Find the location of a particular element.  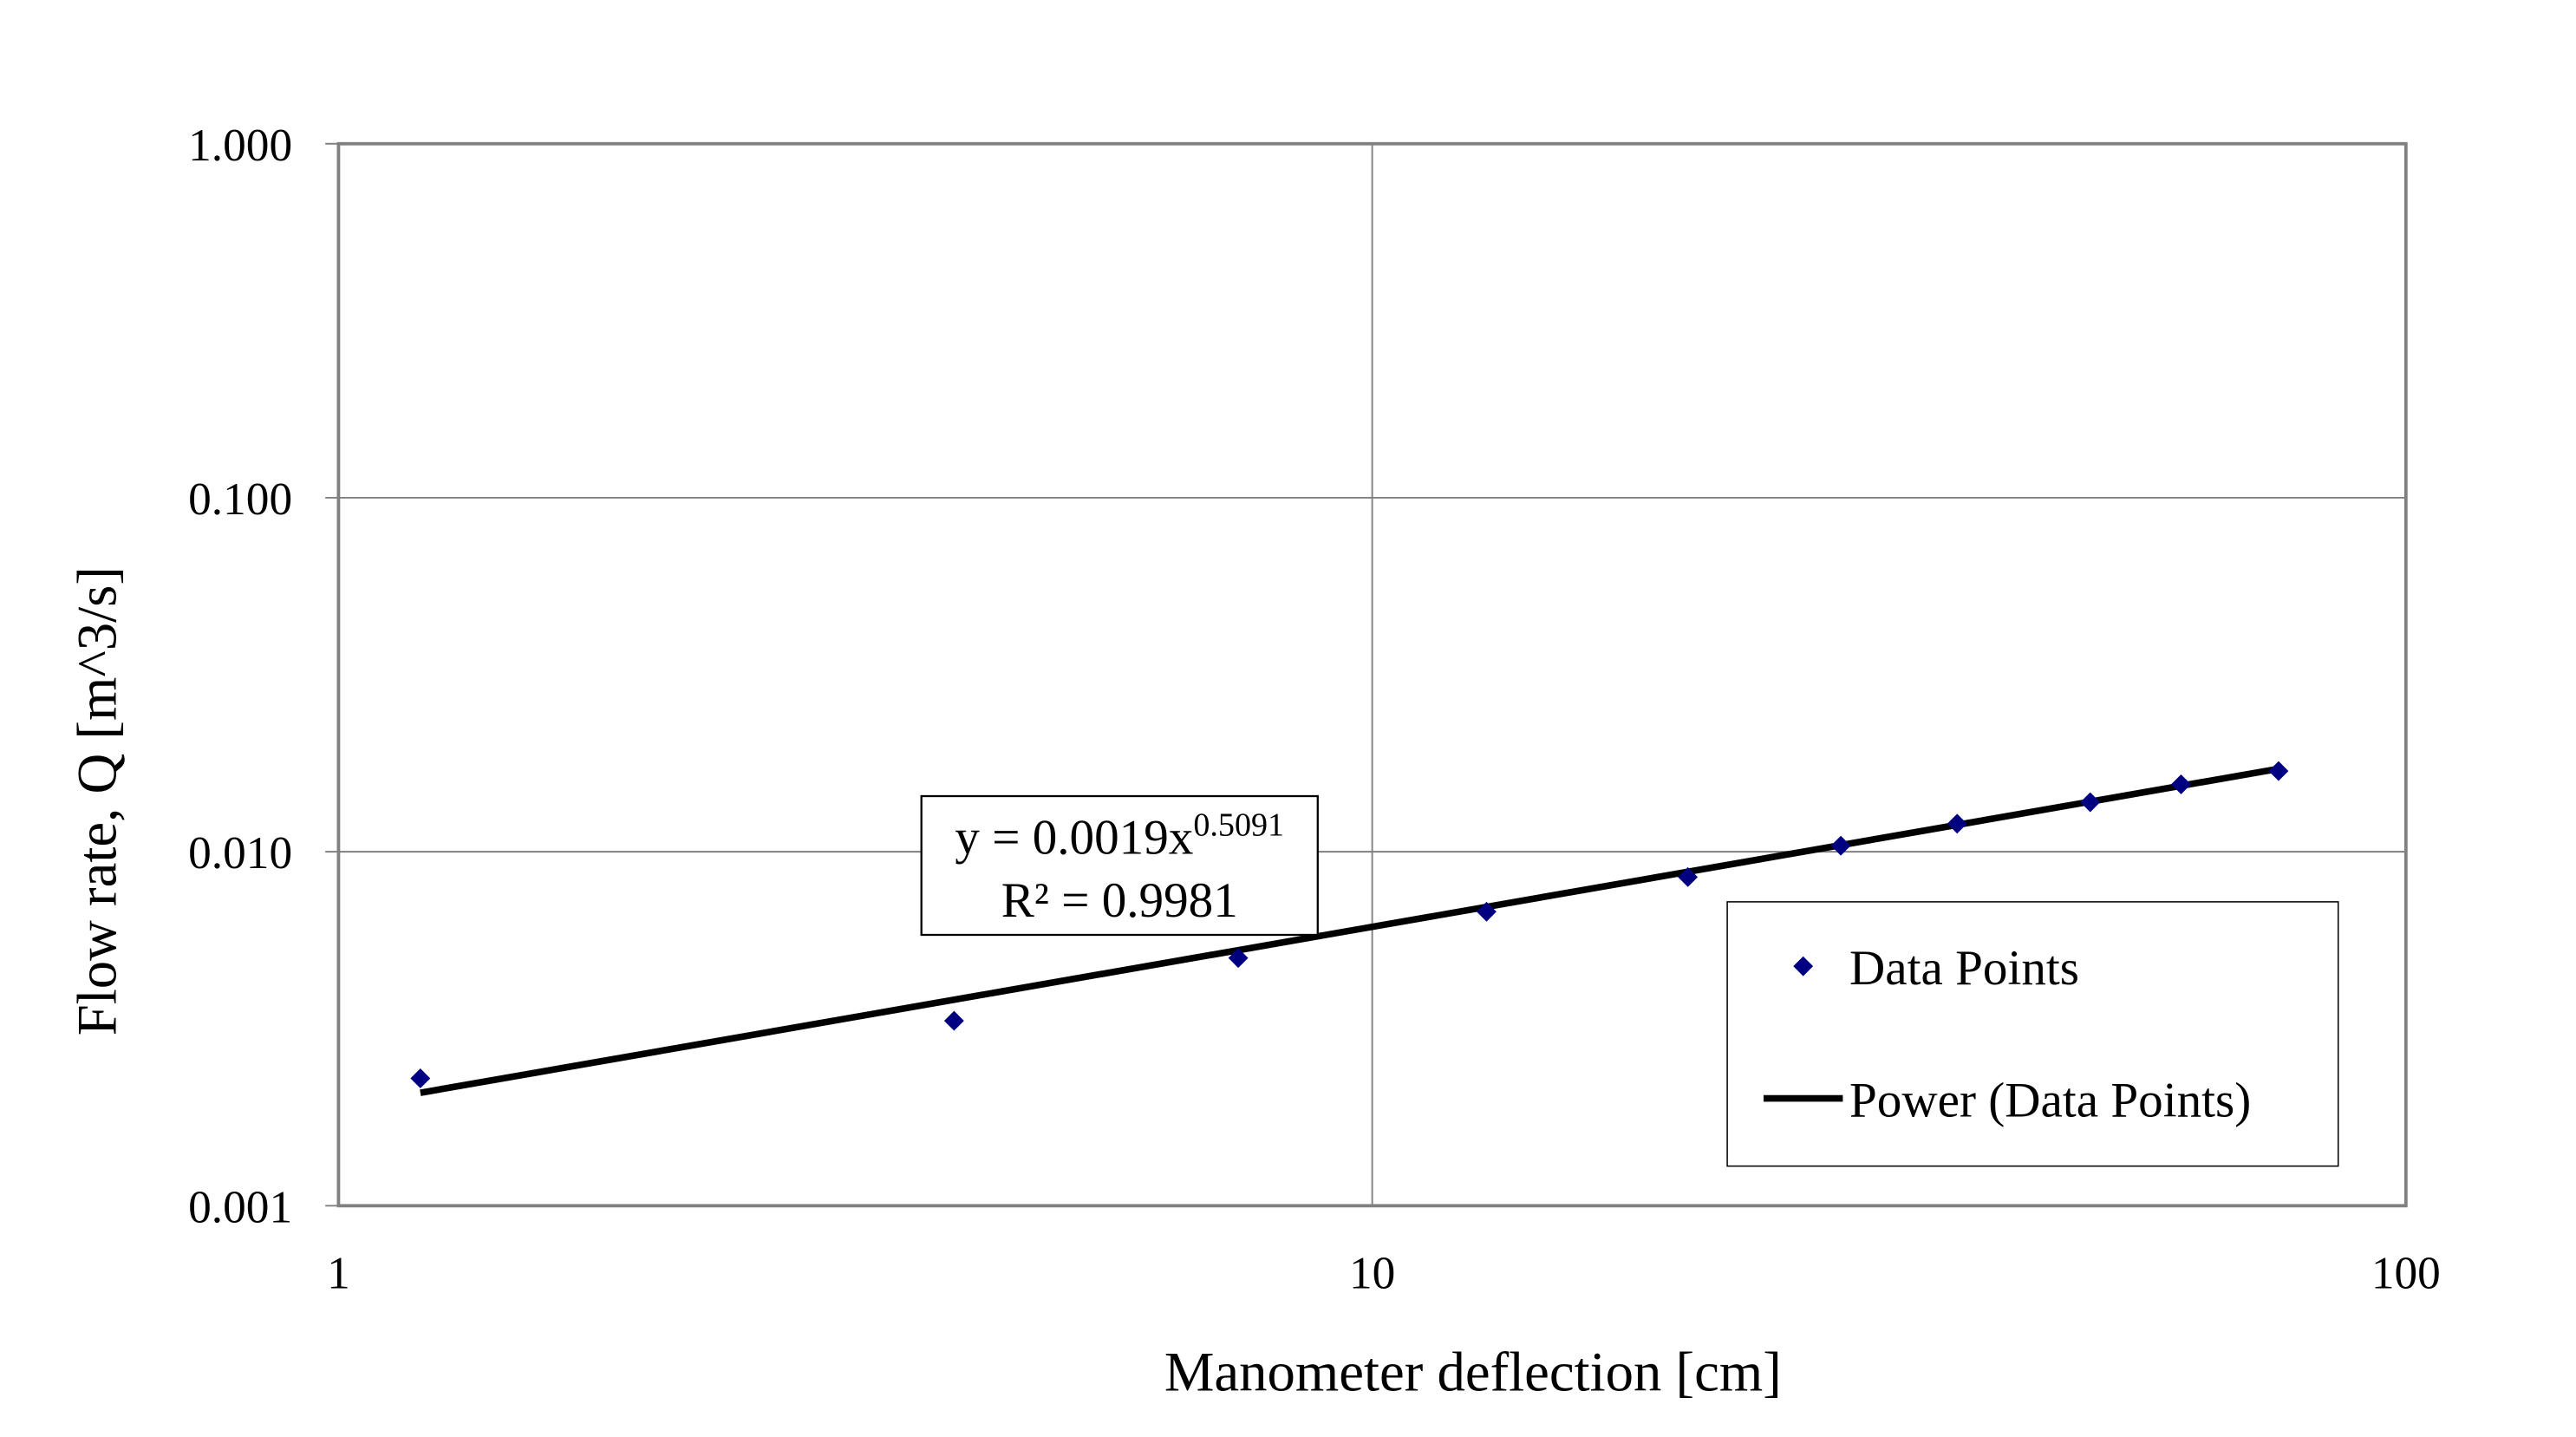

legend-label-power: Power (Data Points) is located at coordinates (2050, 1100).